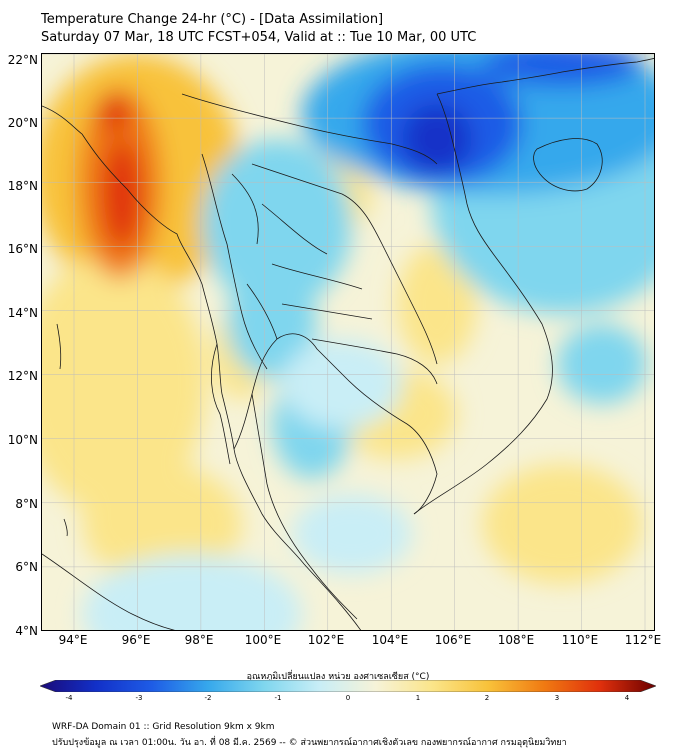  I want to click on cool-region-gulf-east, so click(342, 384).